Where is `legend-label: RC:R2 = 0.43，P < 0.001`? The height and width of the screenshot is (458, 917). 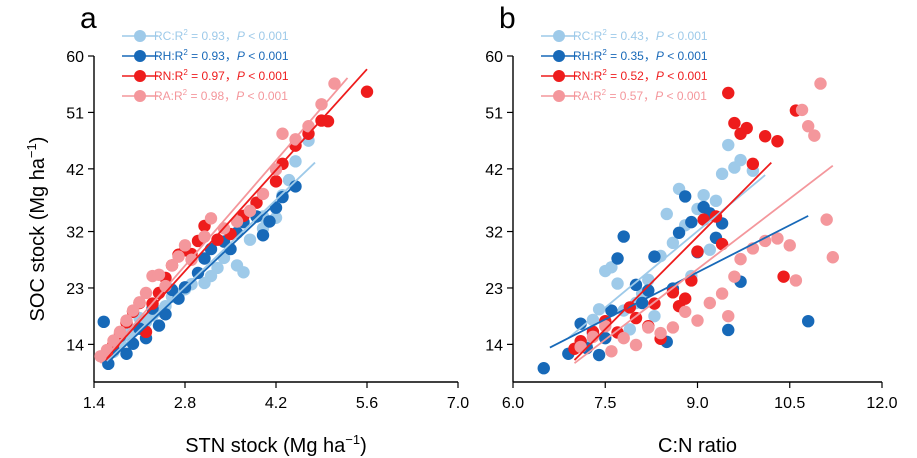
legend-label: RC:R2 = 0.43，P < 0.001 is located at coordinates (640, 35).